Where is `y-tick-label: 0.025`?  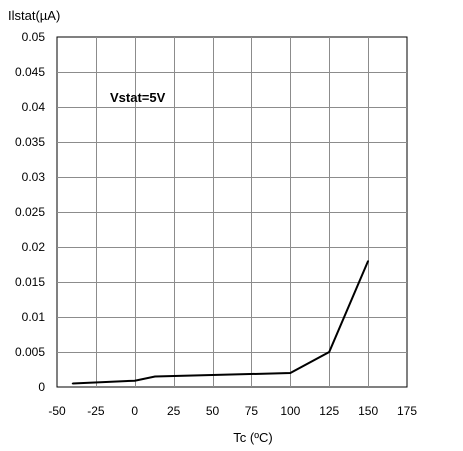
y-tick-label: 0.025 is located at coordinates (30, 212).